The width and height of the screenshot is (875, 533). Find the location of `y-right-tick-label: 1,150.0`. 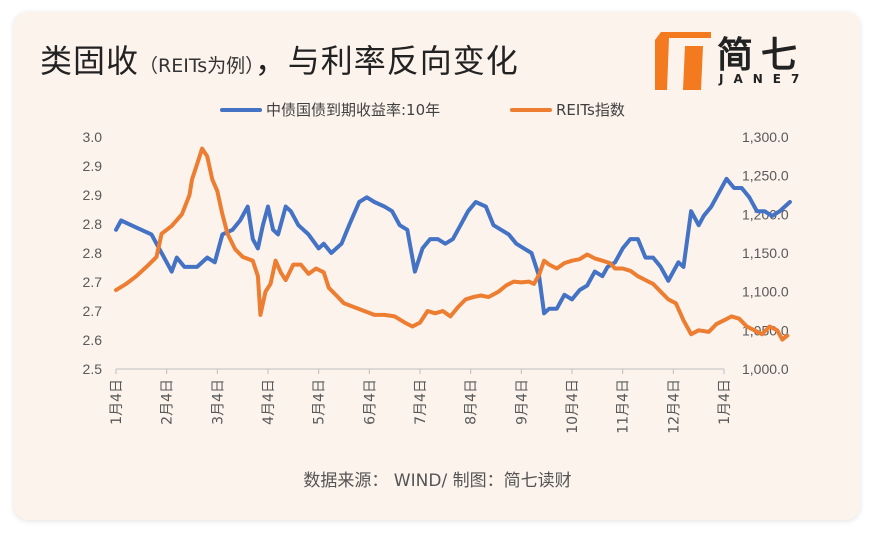

y-right-tick-label: 1,150.0 is located at coordinates (765, 253).